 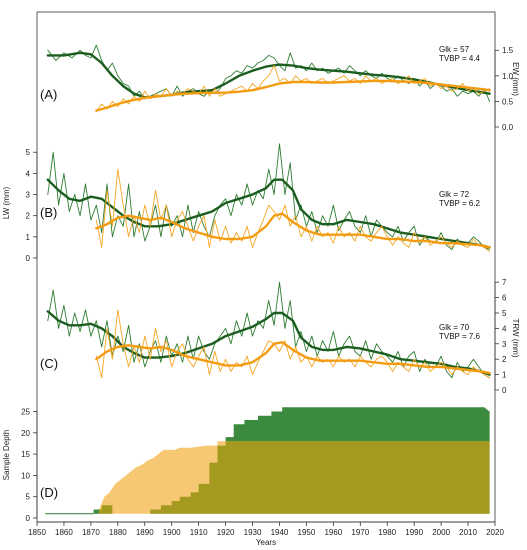 What do you see at coordinates (468, 532) in the screenshot?
I see `x-tick-label: 2010` at bounding box center [468, 532].